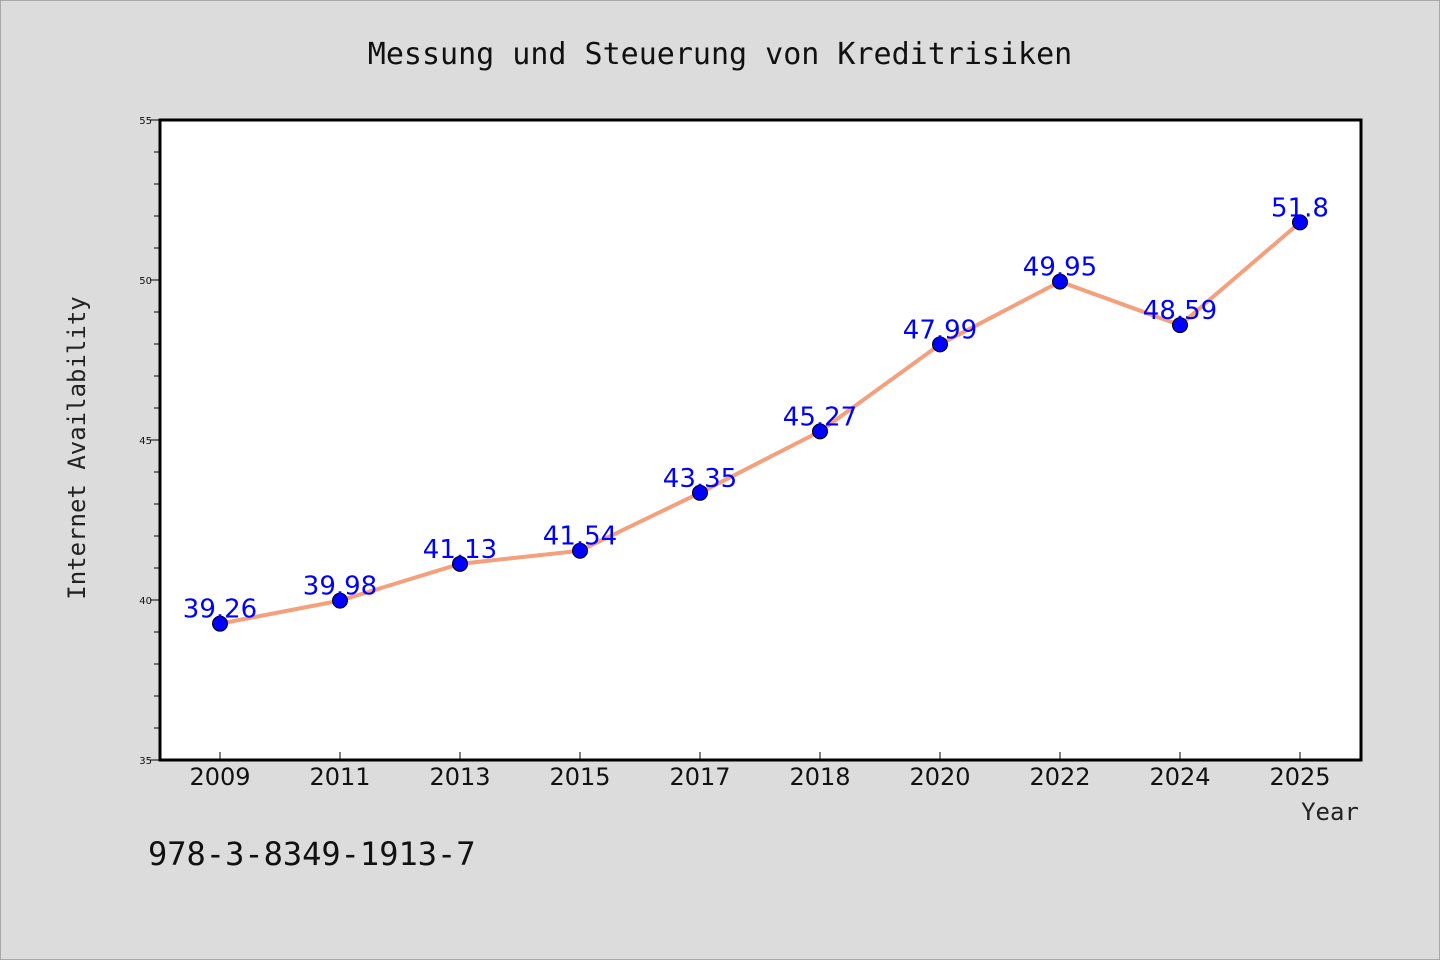 This screenshot has height=960, width=1440. Describe the element at coordinates (459, 777) in the screenshot. I see `x-tick-label: 2013` at that location.